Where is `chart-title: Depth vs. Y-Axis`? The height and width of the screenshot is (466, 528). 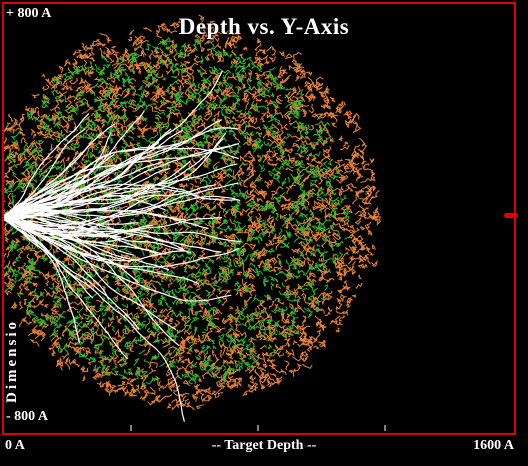
chart-title: Depth vs. Y-Axis is located at coordinates (264, 26).